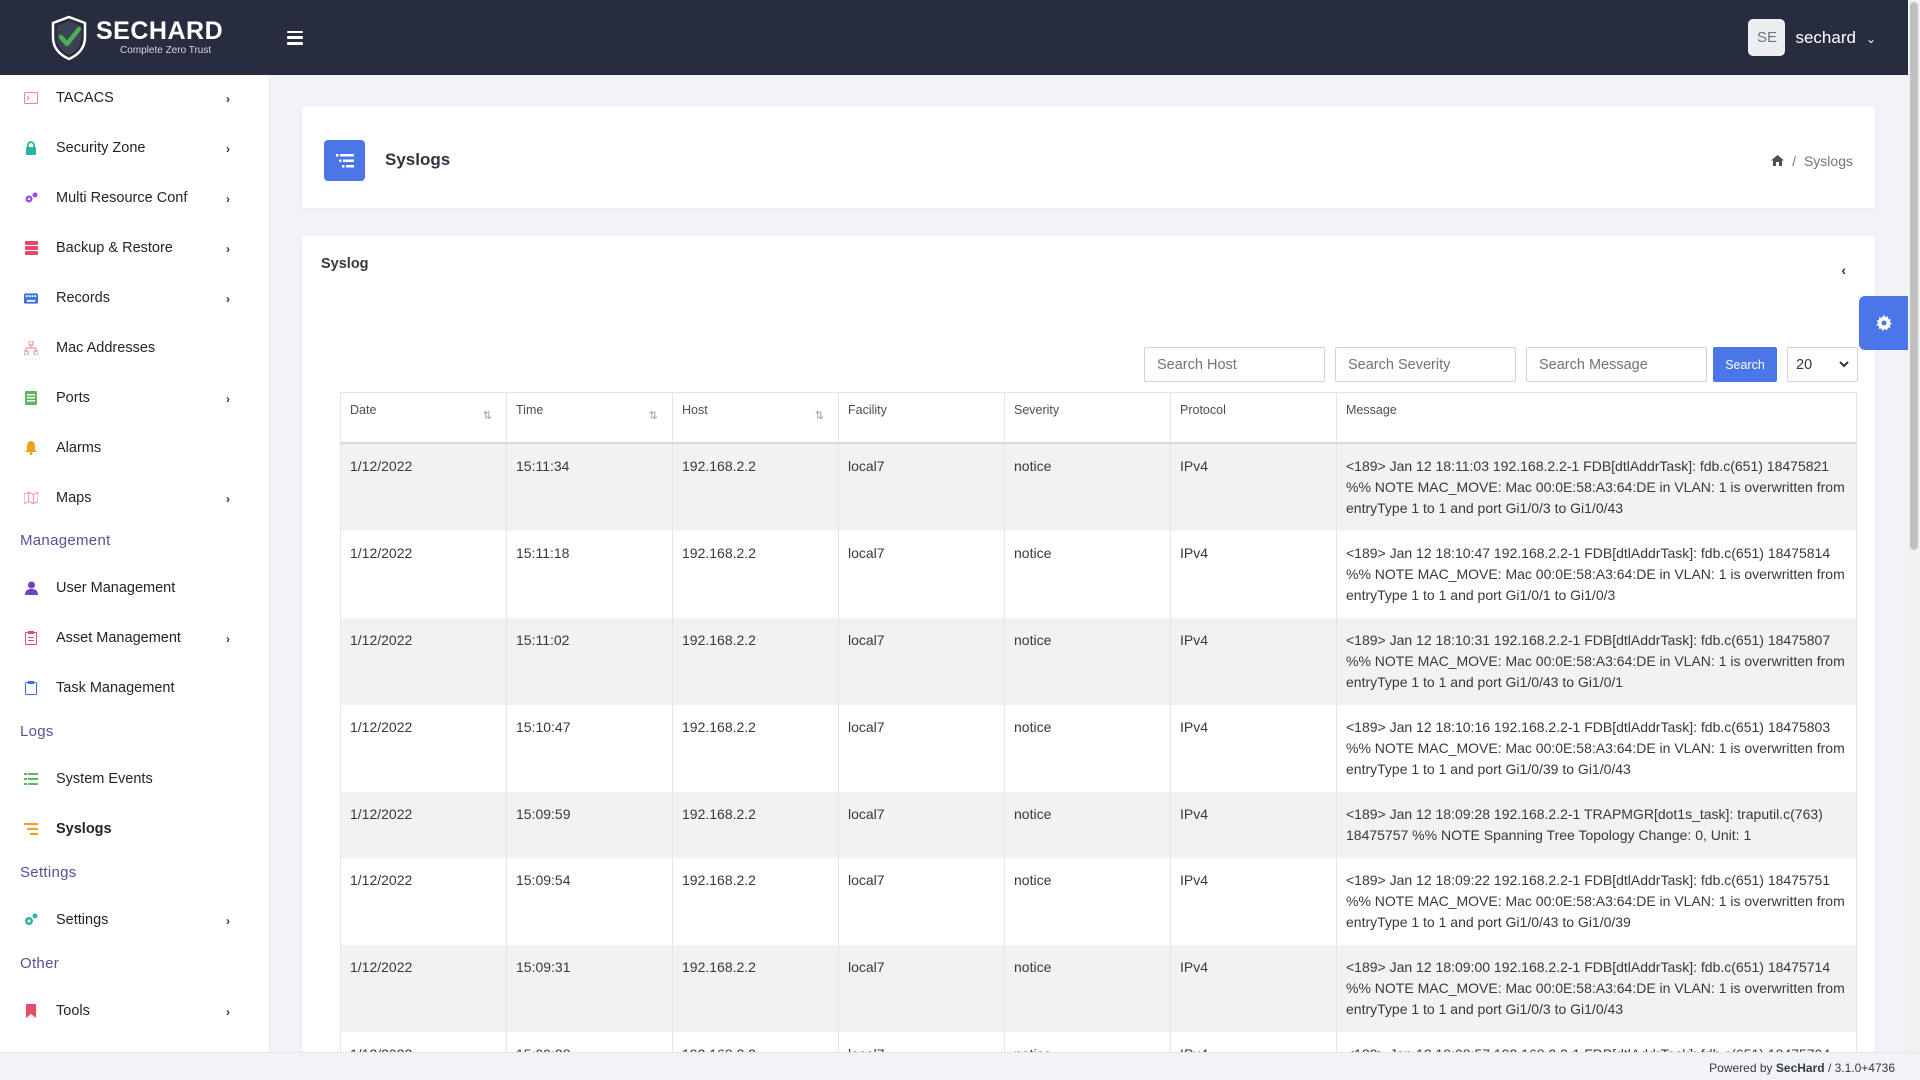  I want to click on section-settings: Settings, so click(48, 872).